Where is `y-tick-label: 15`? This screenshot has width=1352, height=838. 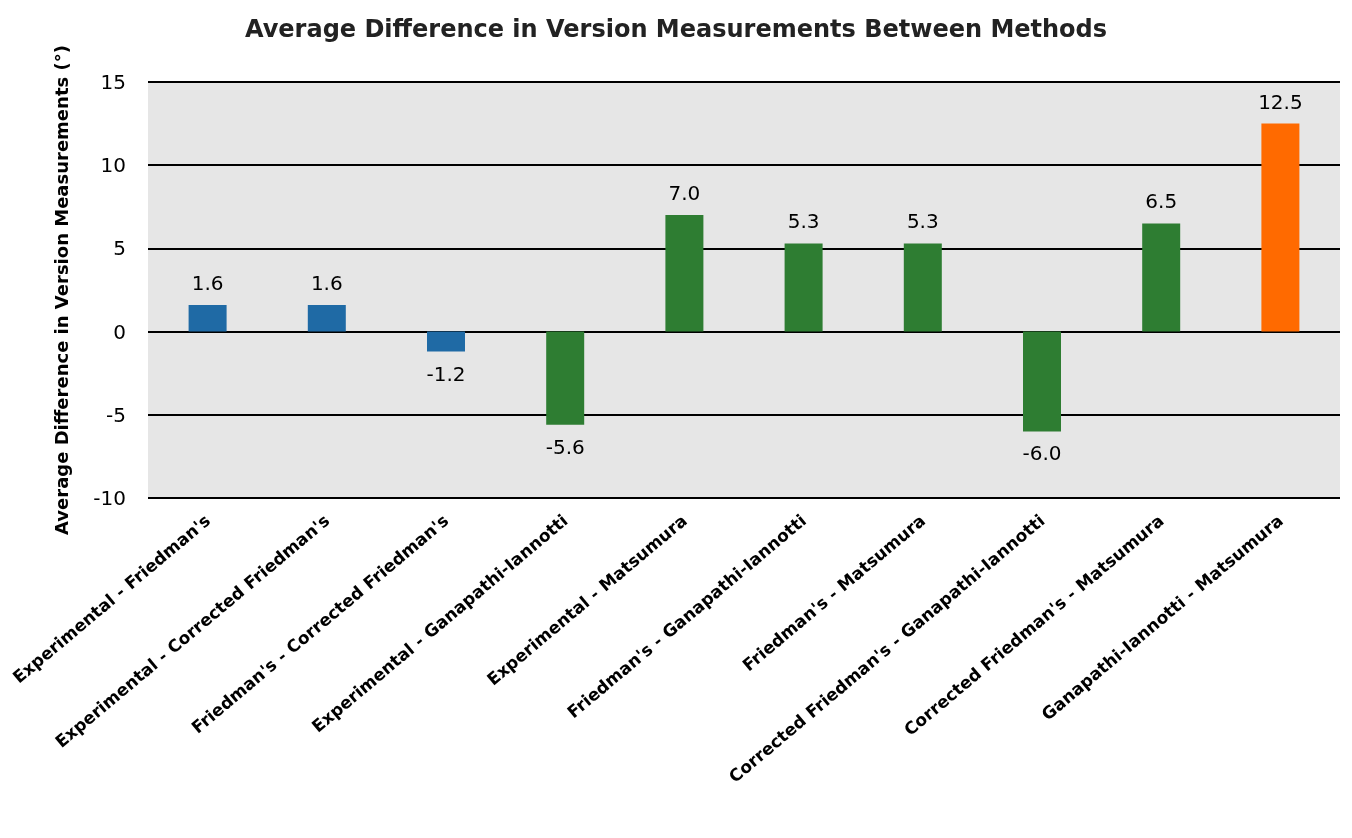
y-tick-label: 15 is located at coordinates (113, 82).